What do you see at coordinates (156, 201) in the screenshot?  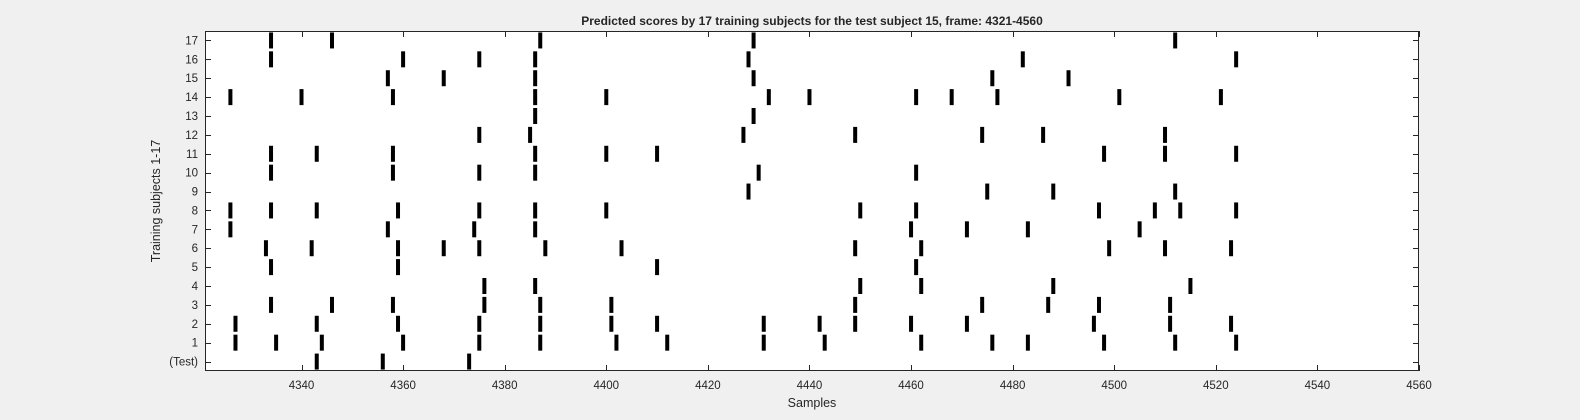 I see `y-axis-label: Training subjects 1-17` at bounding box center [156, 201].